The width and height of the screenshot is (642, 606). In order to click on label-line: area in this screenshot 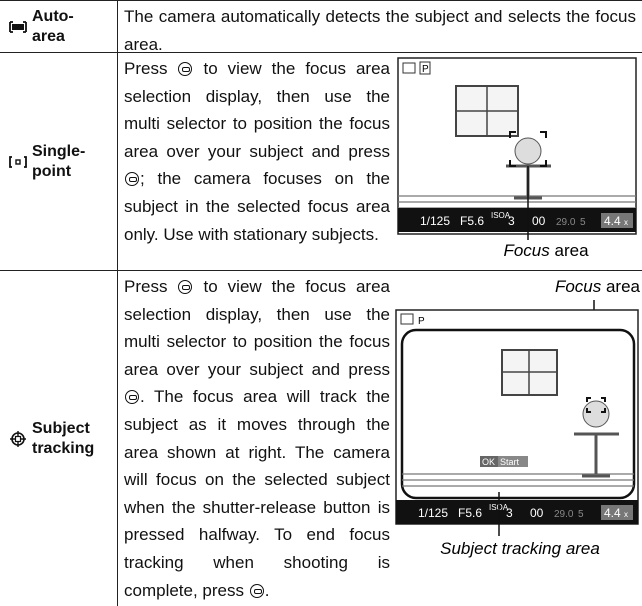, I will do `click(48, 36)`.